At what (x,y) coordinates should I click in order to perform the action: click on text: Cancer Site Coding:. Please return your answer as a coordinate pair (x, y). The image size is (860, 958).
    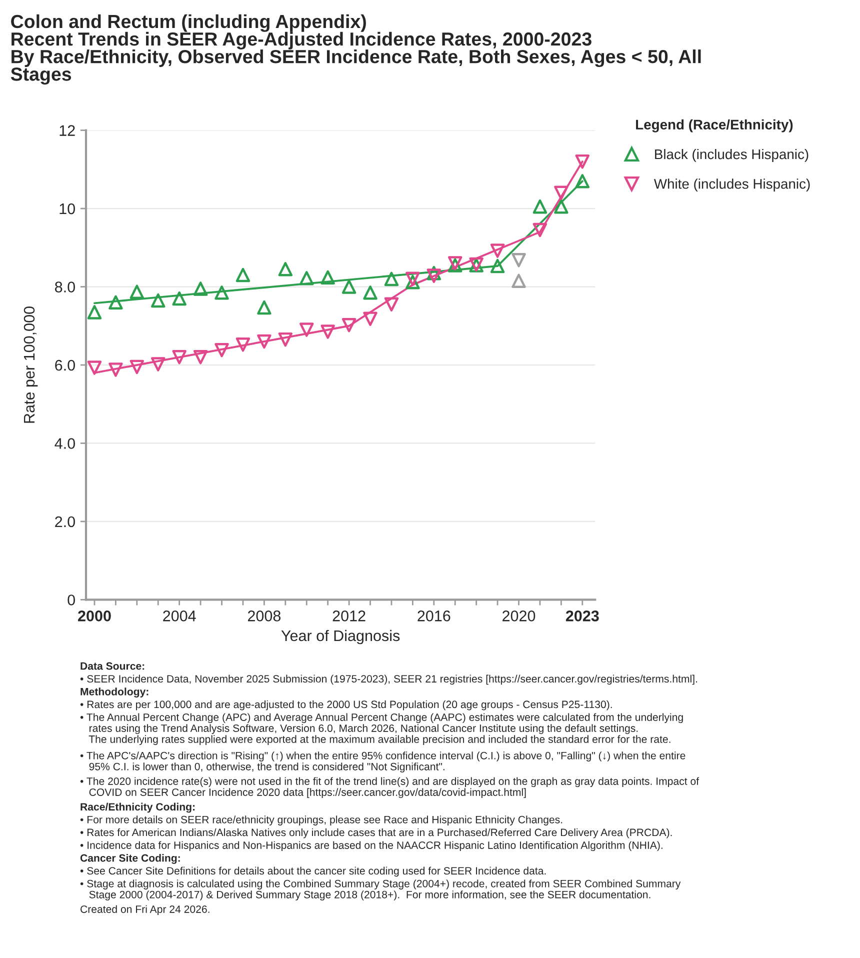
    Looking at the image, I should click on (130, 859).